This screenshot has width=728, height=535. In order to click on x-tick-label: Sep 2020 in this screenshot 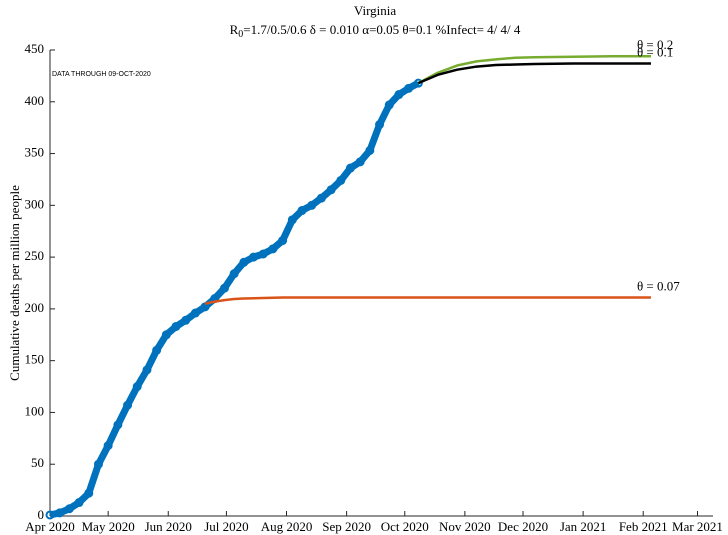, I will do `click(346, 526)`.